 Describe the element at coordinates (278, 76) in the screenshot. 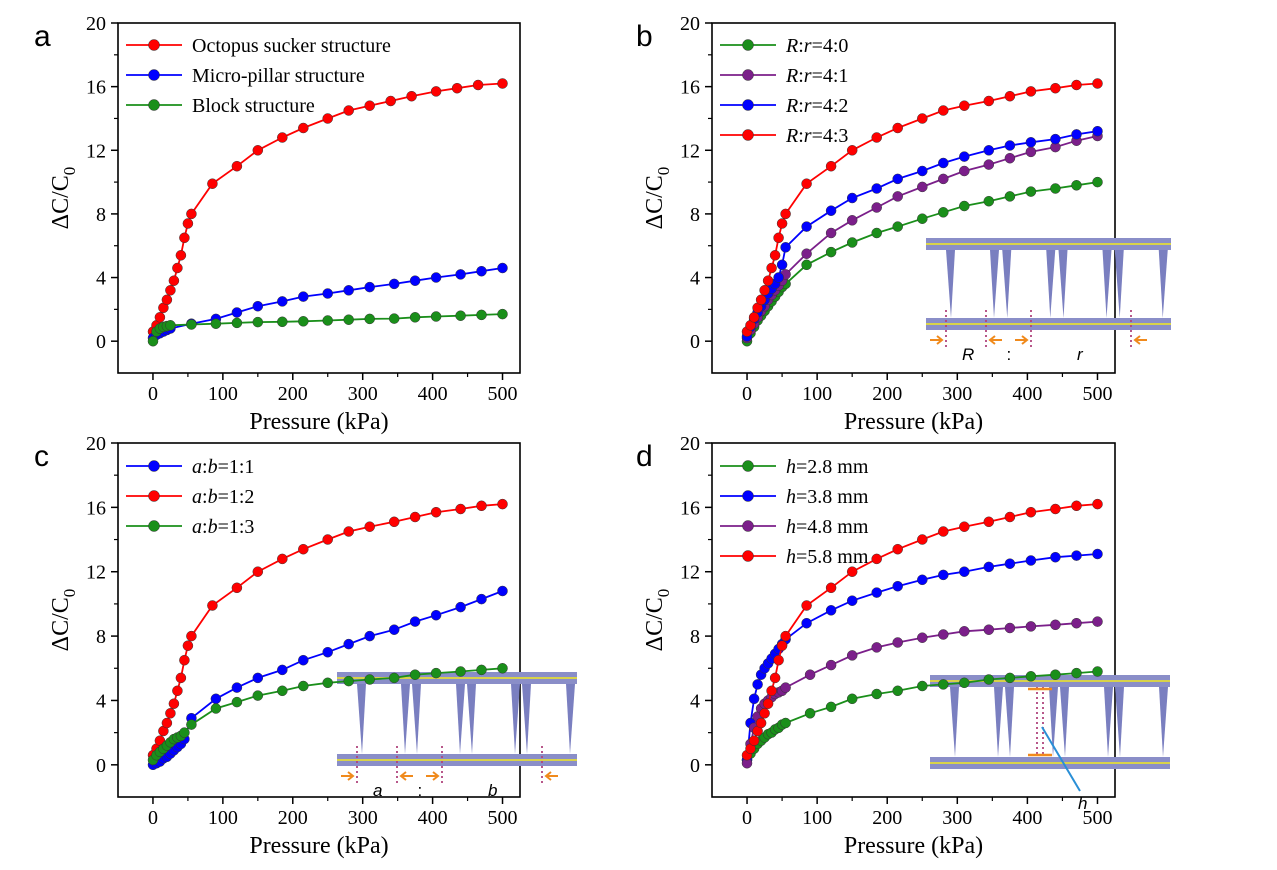

I see `legend-entry: Micro-pillar structure` at that location.